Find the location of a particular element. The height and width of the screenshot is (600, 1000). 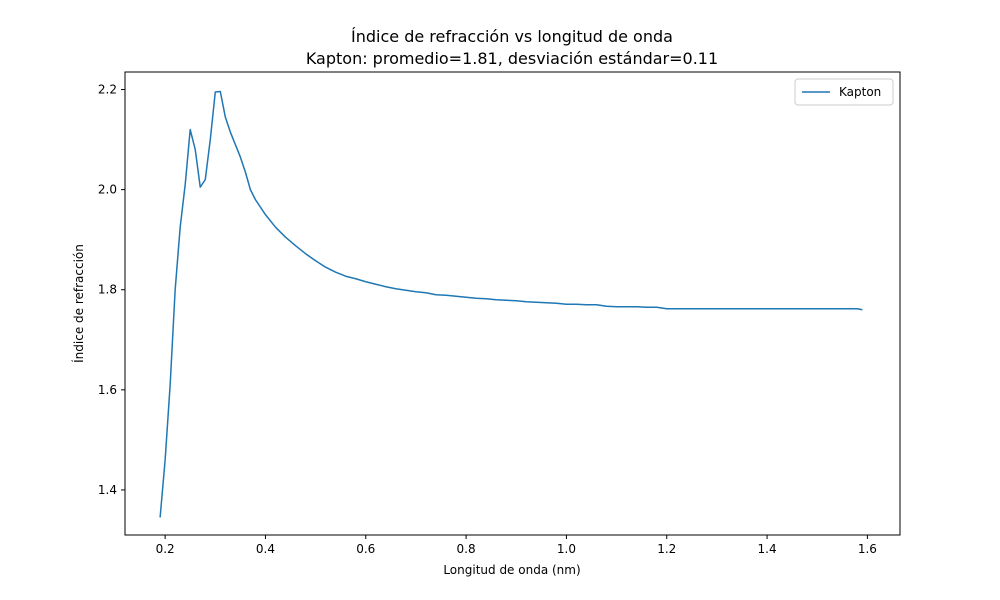

x-tick-label: 1.6 is located at coordinates (867, 549).